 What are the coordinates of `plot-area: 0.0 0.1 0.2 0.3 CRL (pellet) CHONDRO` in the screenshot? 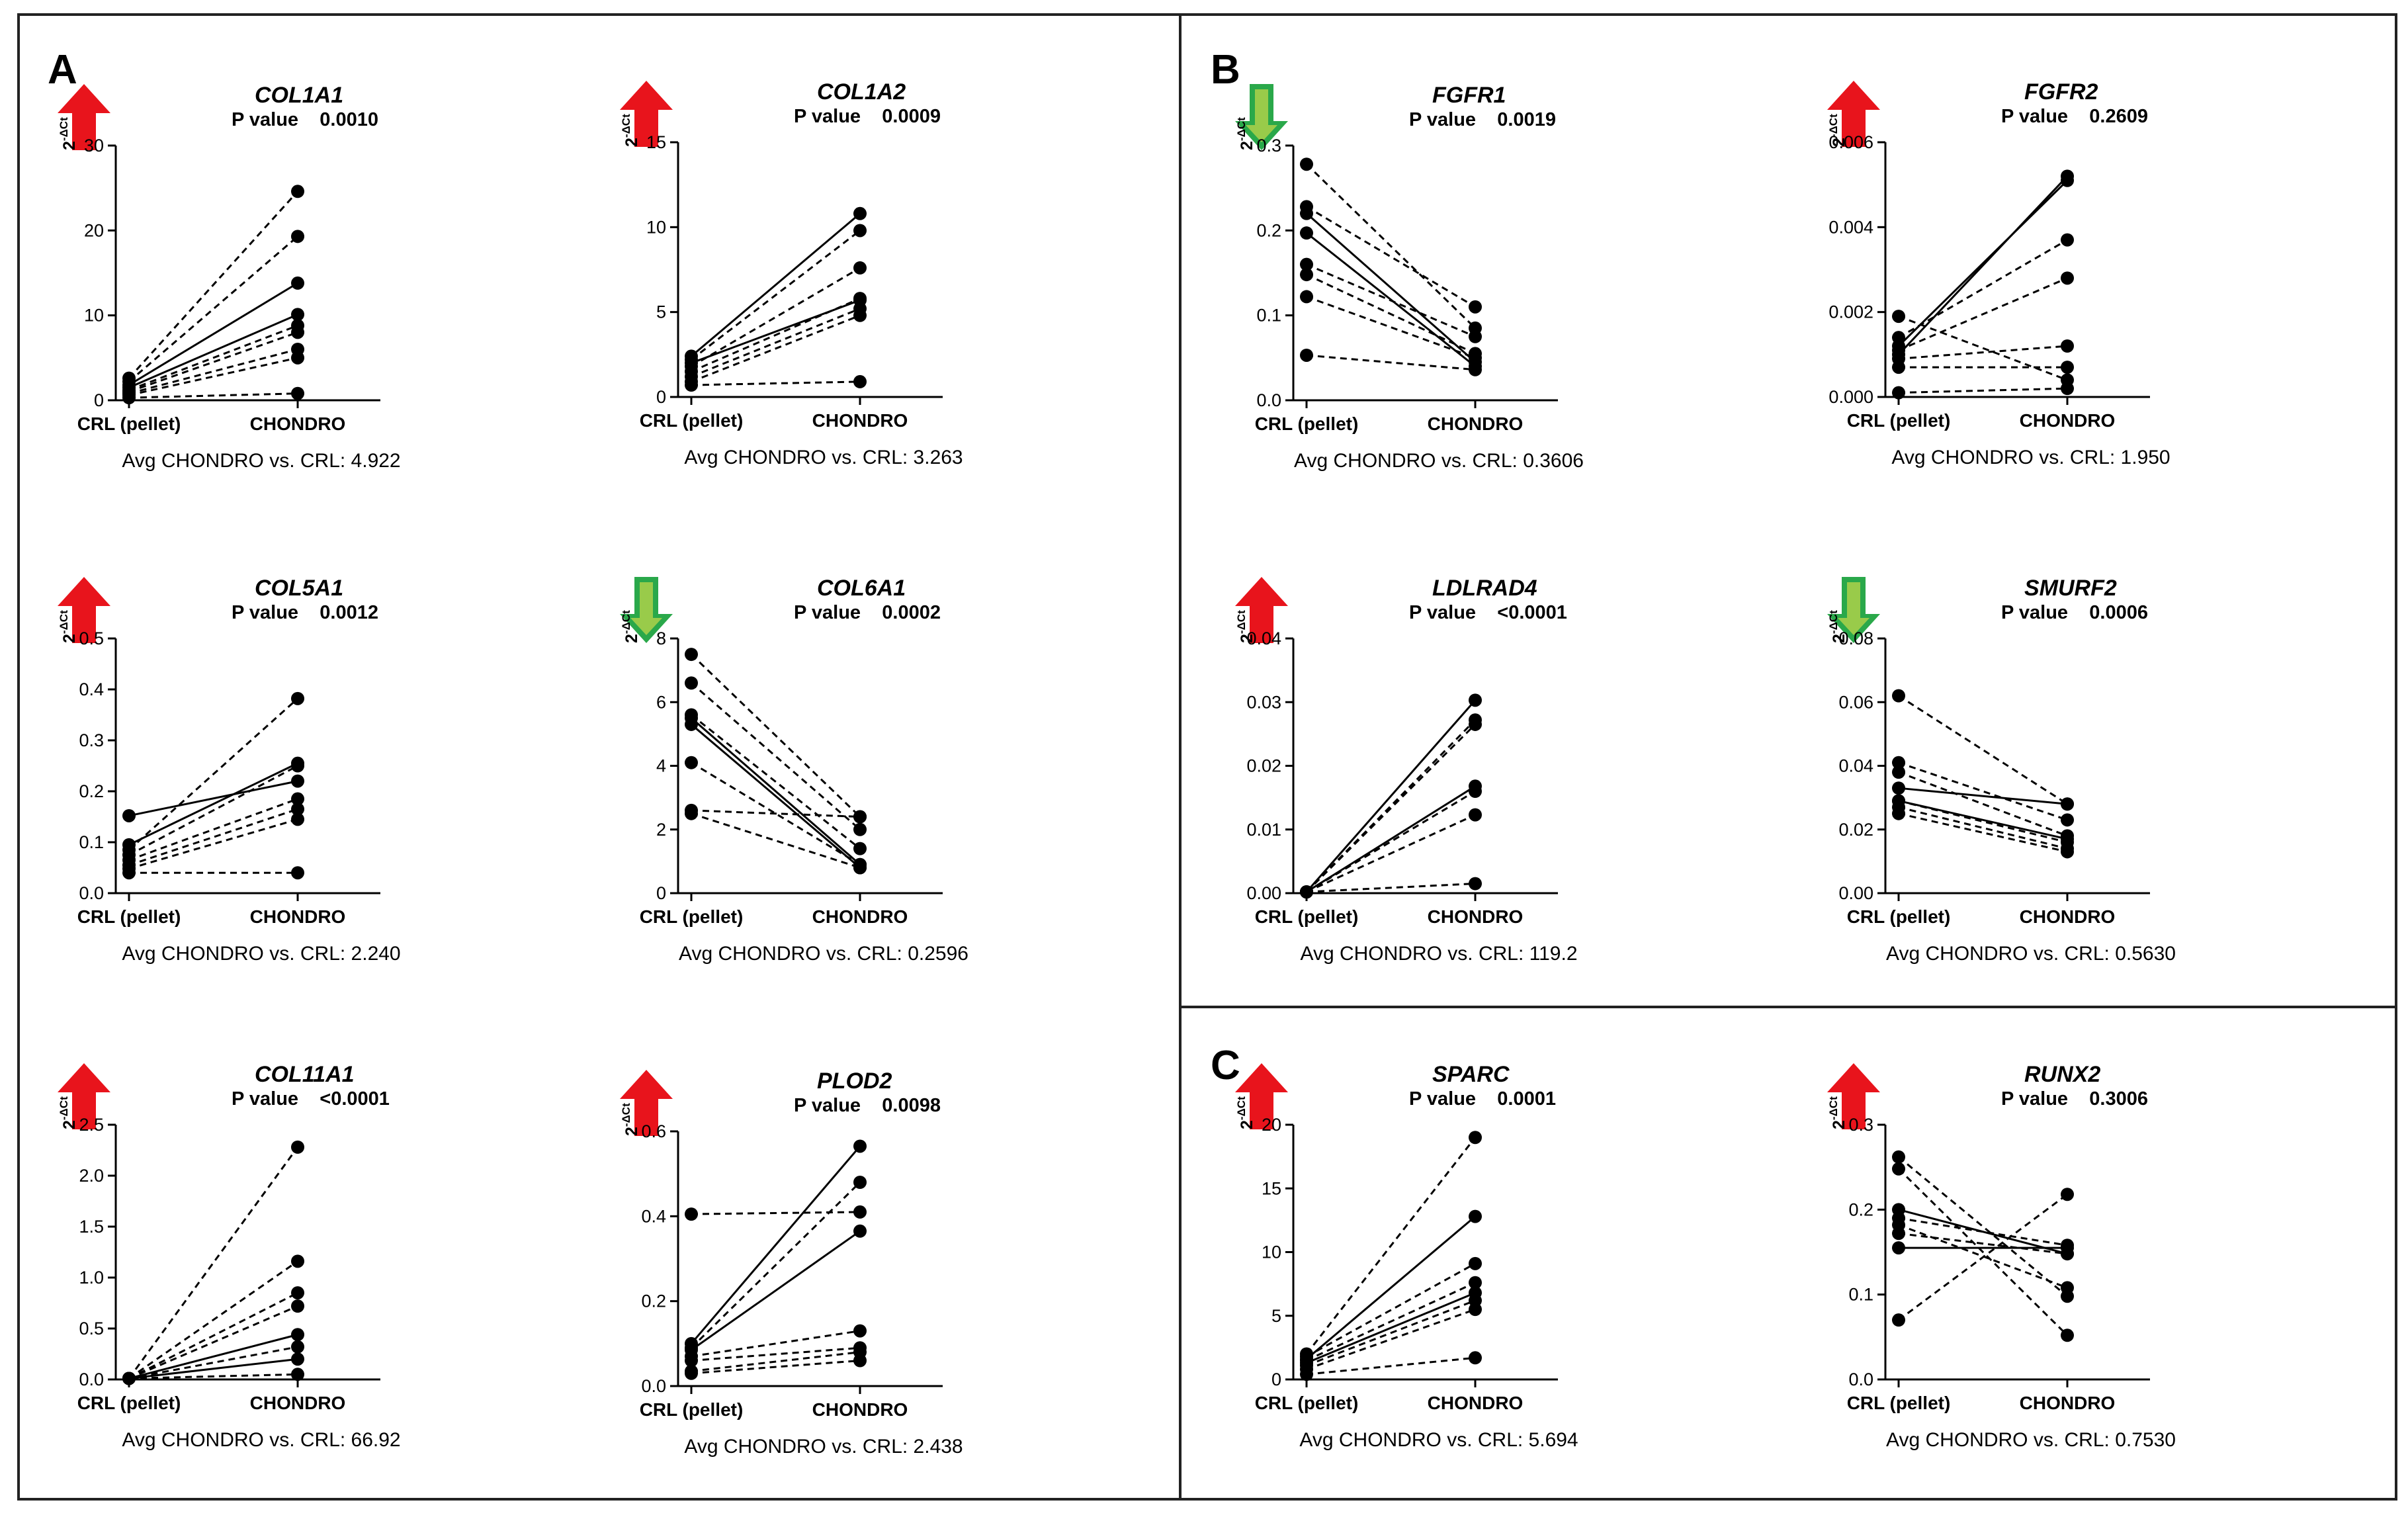 It's located at (1406, 285).